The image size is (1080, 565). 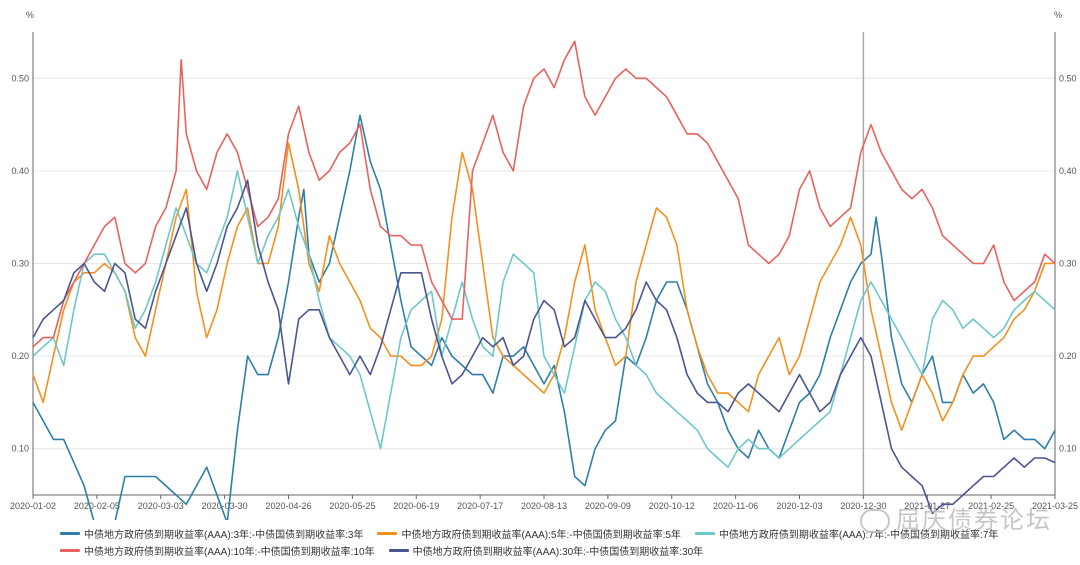 I want to click on x-tick-label: 2021-03-25, so click(x=1055, y=506).